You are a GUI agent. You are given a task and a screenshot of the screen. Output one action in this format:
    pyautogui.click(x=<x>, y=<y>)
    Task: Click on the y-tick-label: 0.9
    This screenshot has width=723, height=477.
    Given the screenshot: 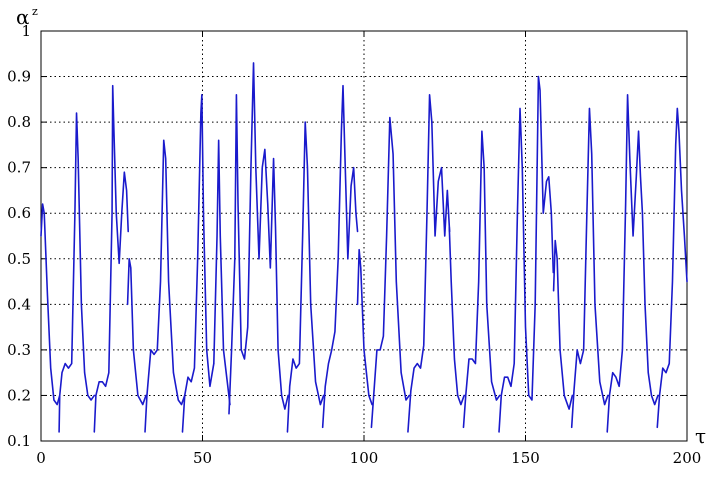 What is the action you would take?
    pyautogui.click(x=19, y=77)
    